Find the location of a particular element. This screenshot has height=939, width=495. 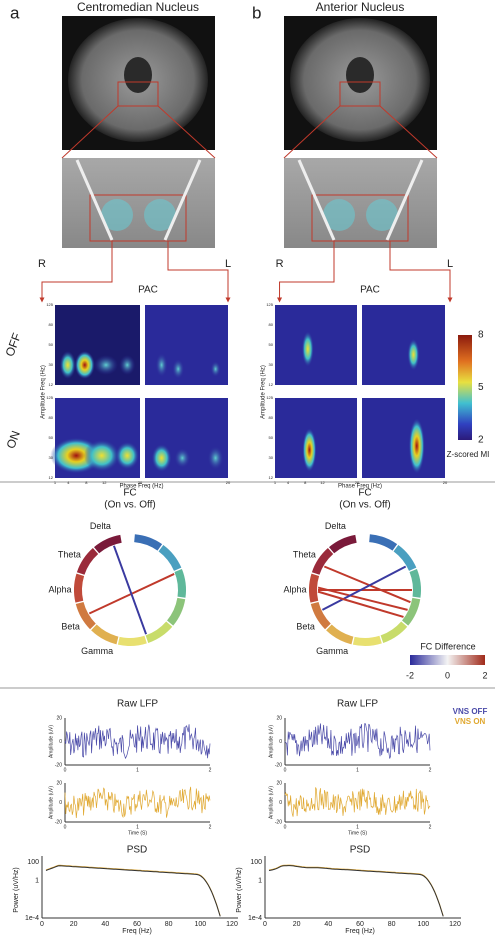

hemisphere-label: L is located at coordinates (228, 264).